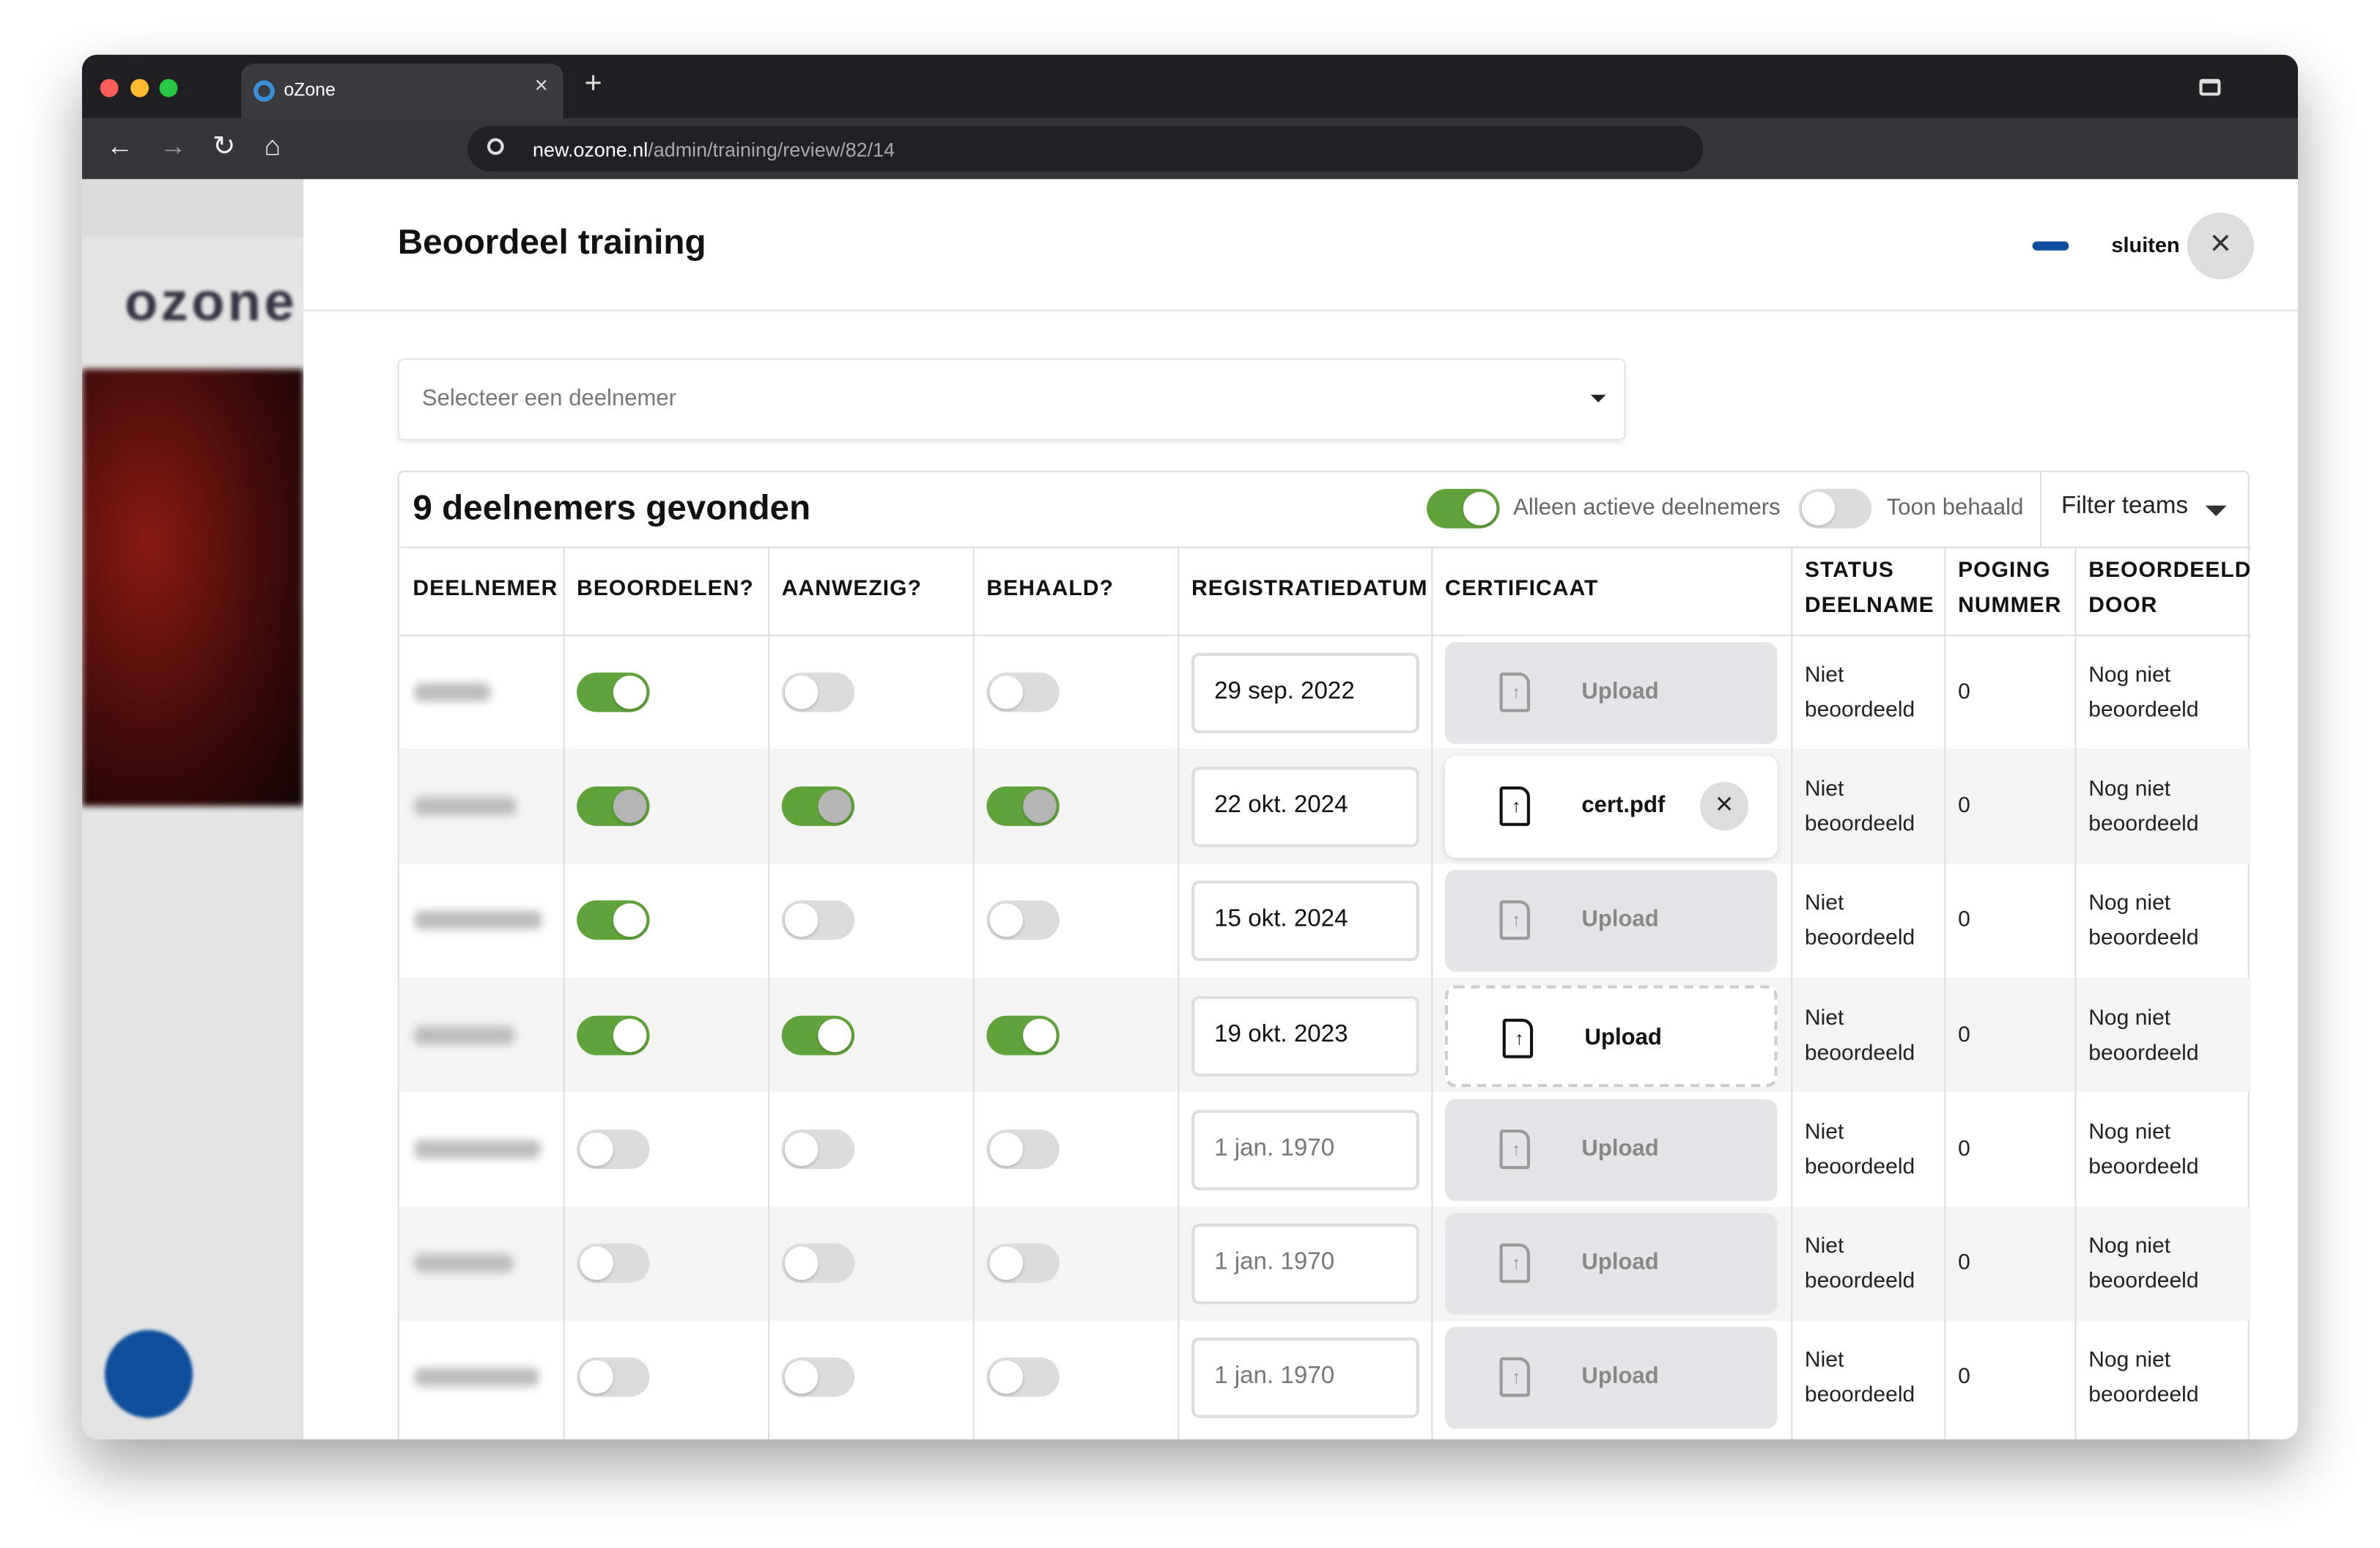 The width and height of the screenshot is (2380, 1548). Describe the element at coordinates (1463, 508) in the screenshot. I see `active-toggle` at that location.